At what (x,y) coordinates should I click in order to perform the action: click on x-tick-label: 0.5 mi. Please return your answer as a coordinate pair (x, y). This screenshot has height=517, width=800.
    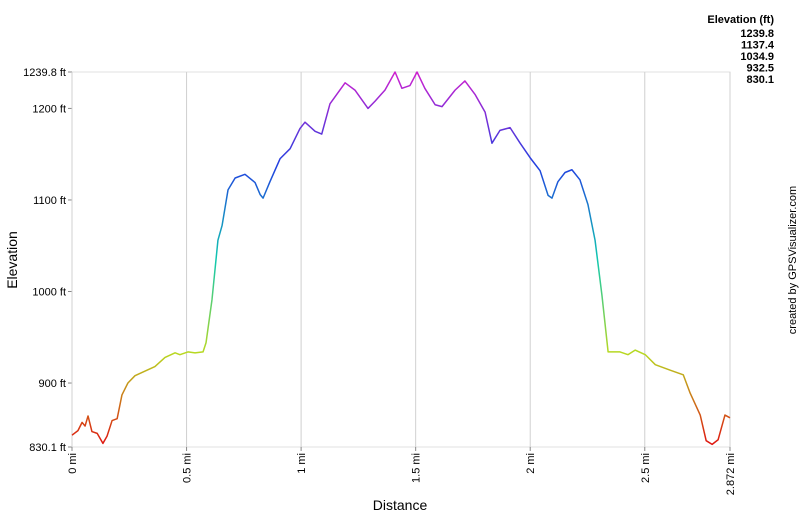
    Looking at the image, I should click on (188, 468).